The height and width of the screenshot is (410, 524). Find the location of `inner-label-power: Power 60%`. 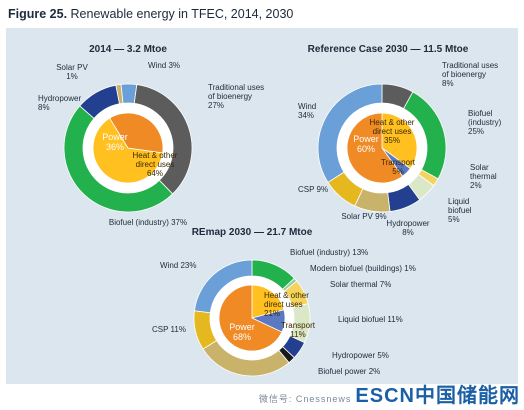

inner-label-power: Power 60% is located at coordinates (366, 144).